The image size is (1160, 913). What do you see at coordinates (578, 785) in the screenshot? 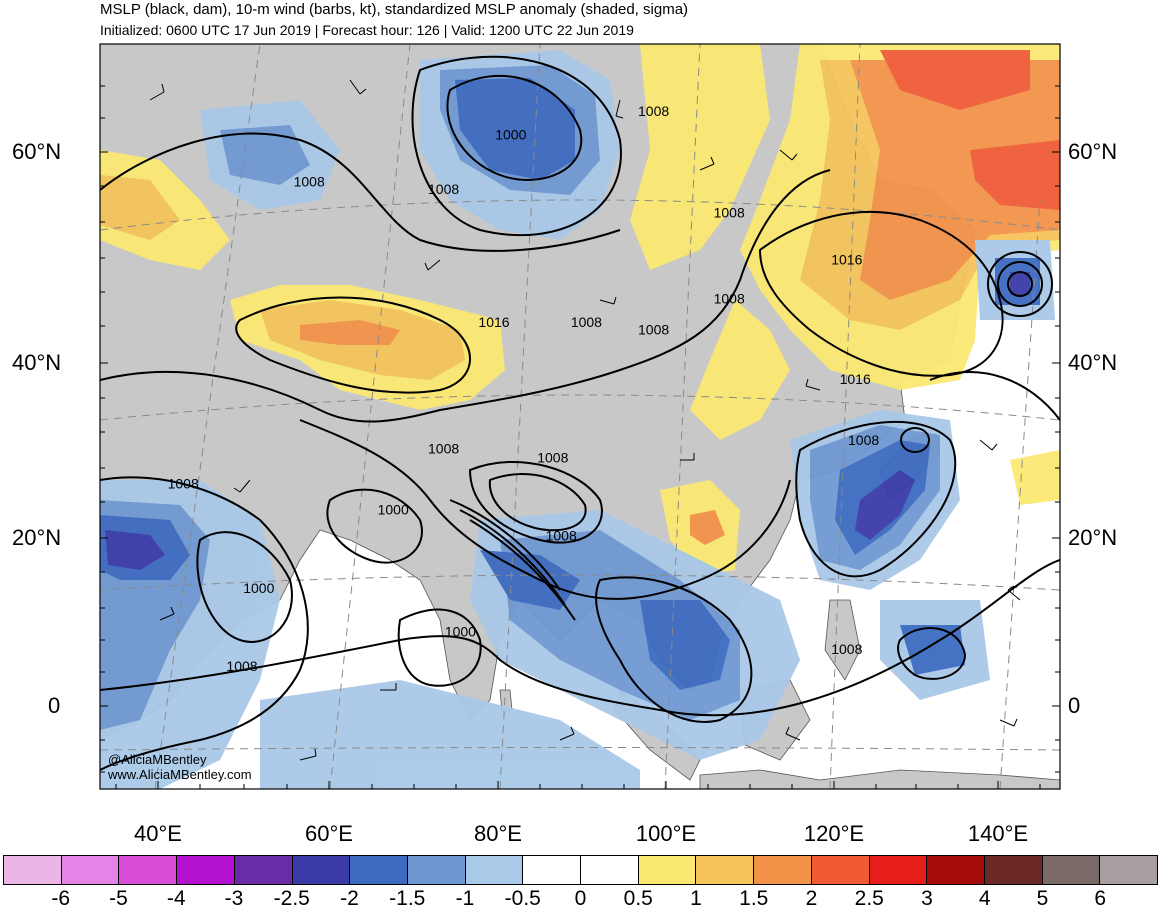
I see `bottom-lon-ticks` at bounding box center [578, 785].